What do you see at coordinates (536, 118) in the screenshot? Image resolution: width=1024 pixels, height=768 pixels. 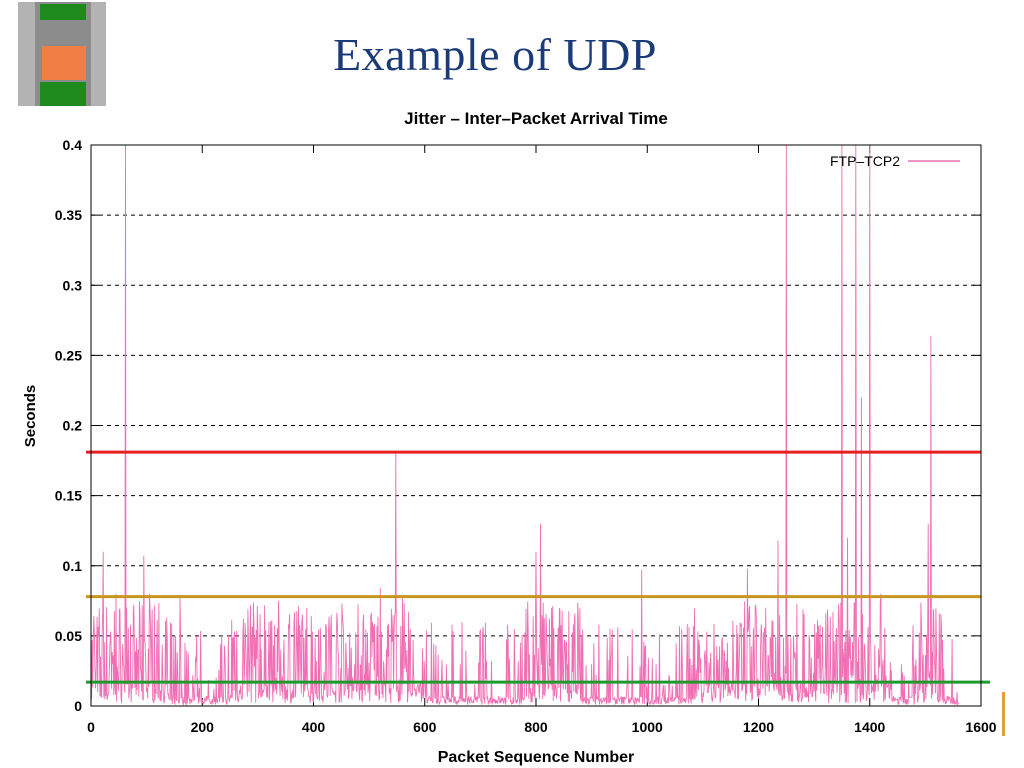 I see `chart-title: Jitter – Inter–Packet Arrival Time` at bounding box center [536, 118].